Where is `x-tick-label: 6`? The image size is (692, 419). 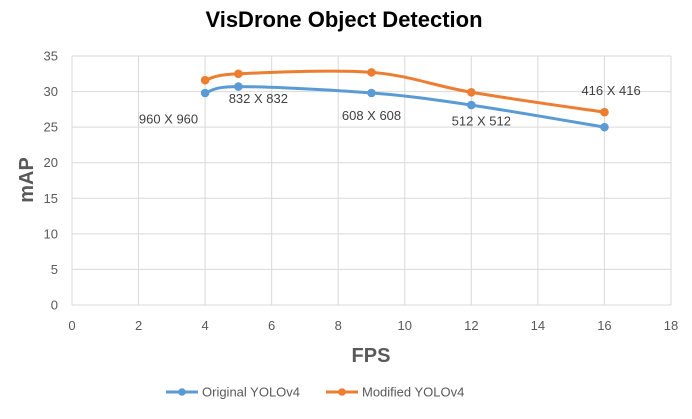
x-tick-label: 6 is located at coordinates (271, 325).